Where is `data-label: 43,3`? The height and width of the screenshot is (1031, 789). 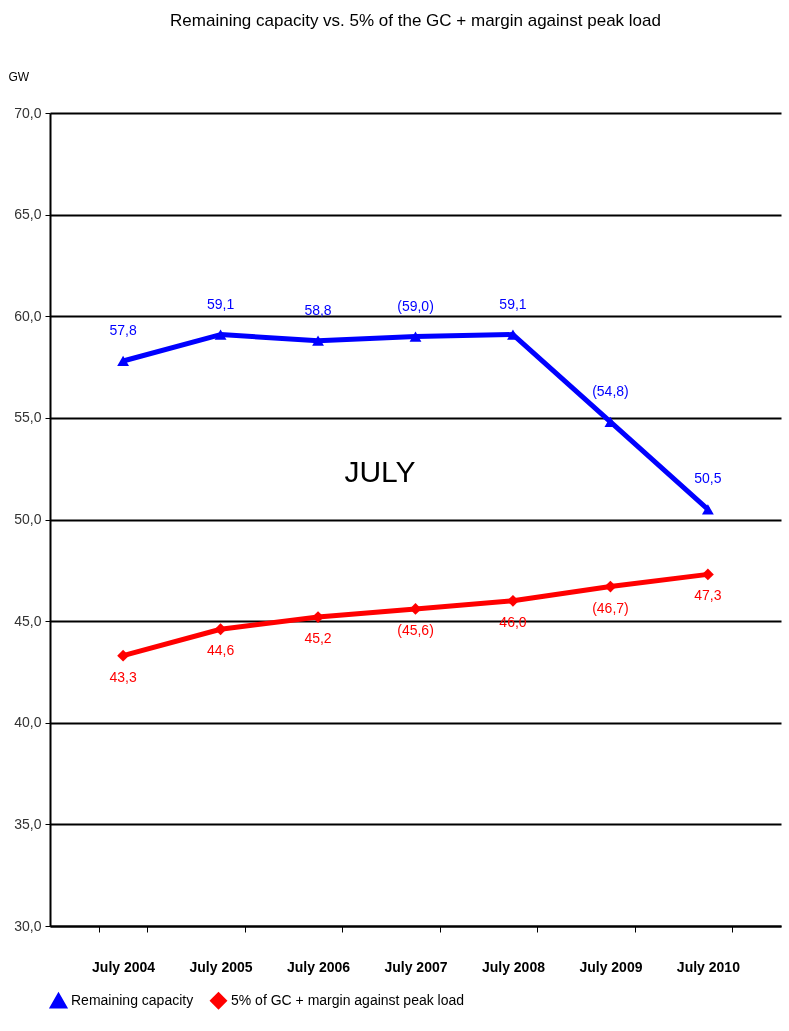 data-label: 43,3 is located at coordinates (123, 676).